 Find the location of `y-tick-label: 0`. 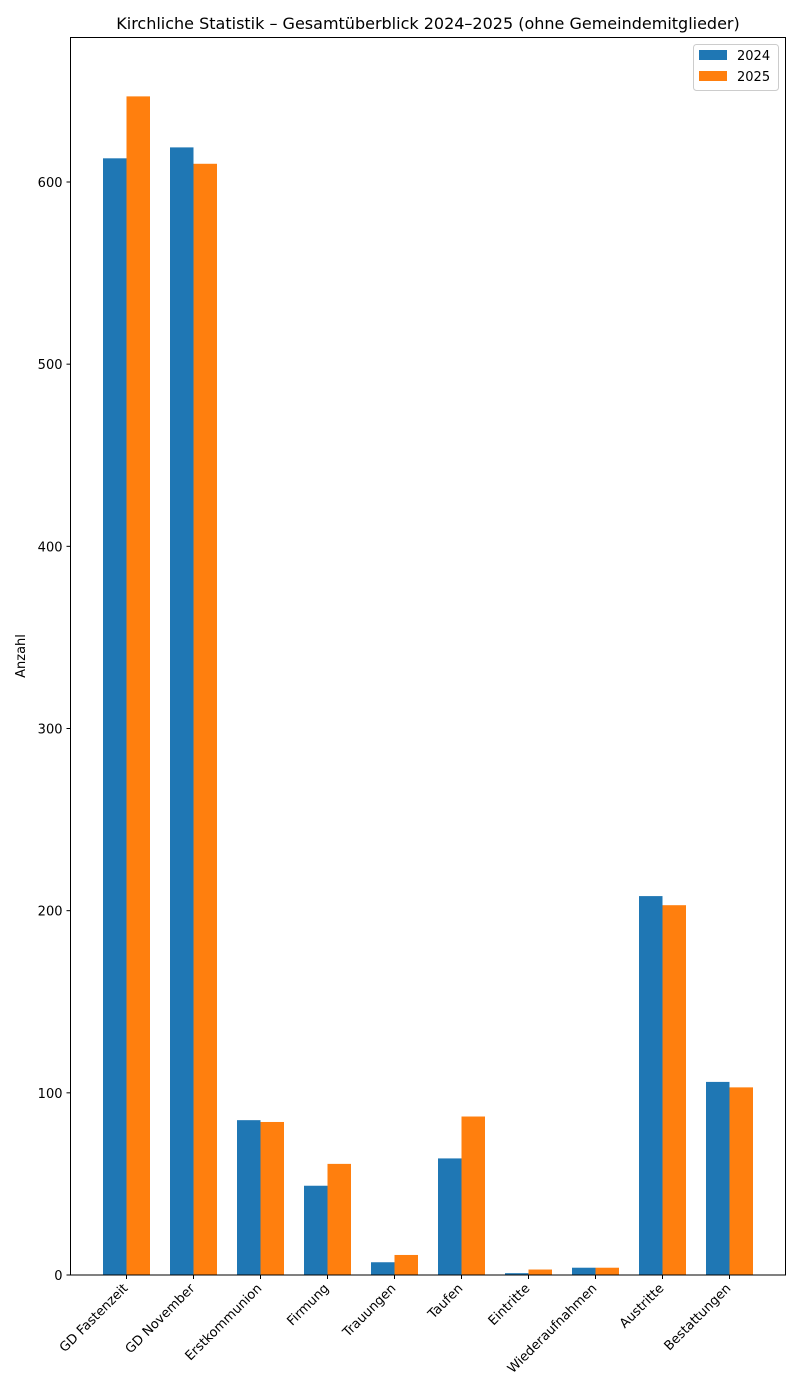

y-tick-label: 0 is located at coordinates (58, 1276).